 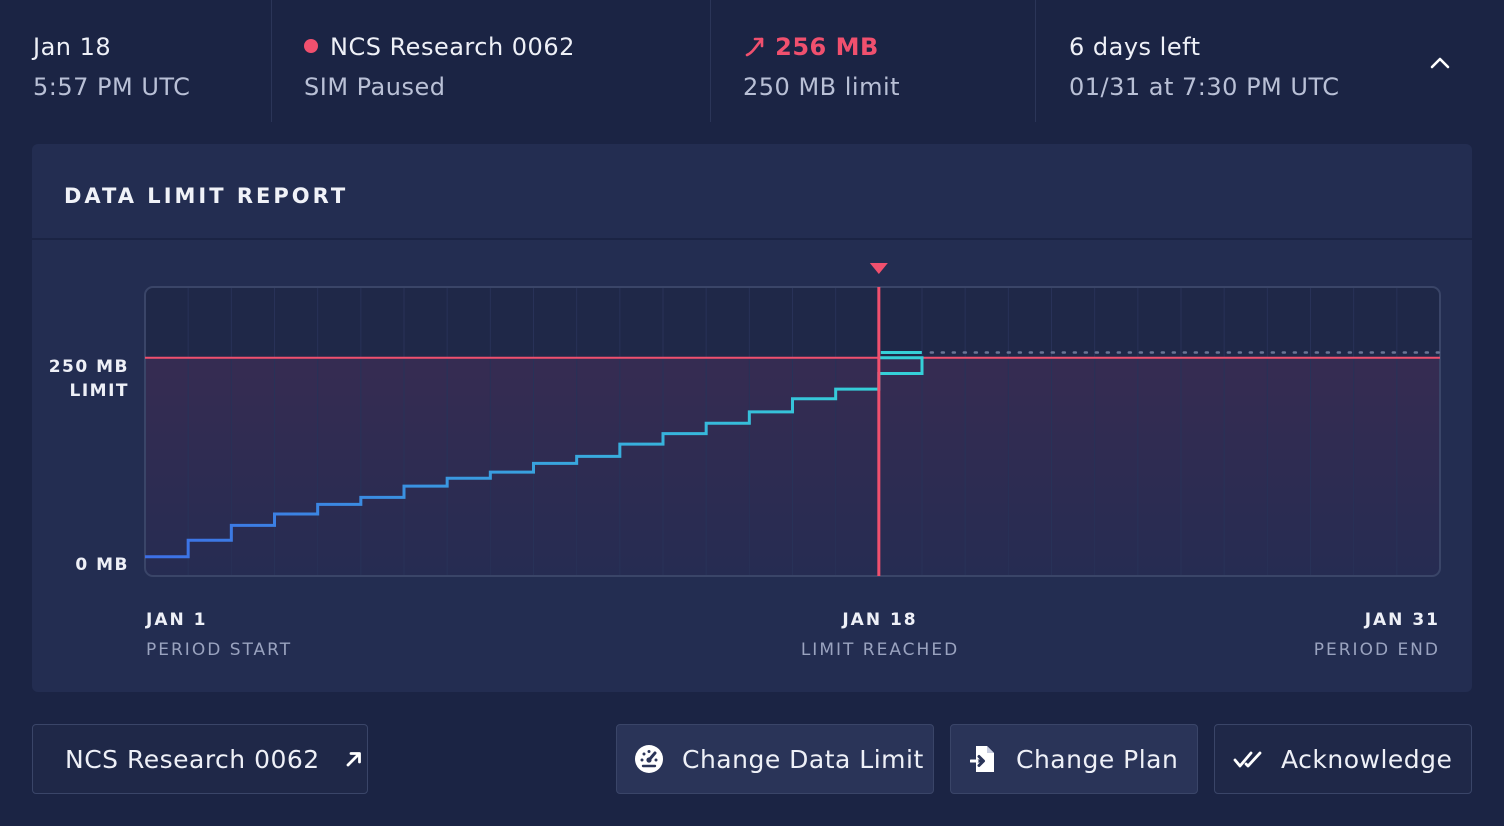 I want to click on y-label-zero: 0 MB, so click(x=102, y=565).